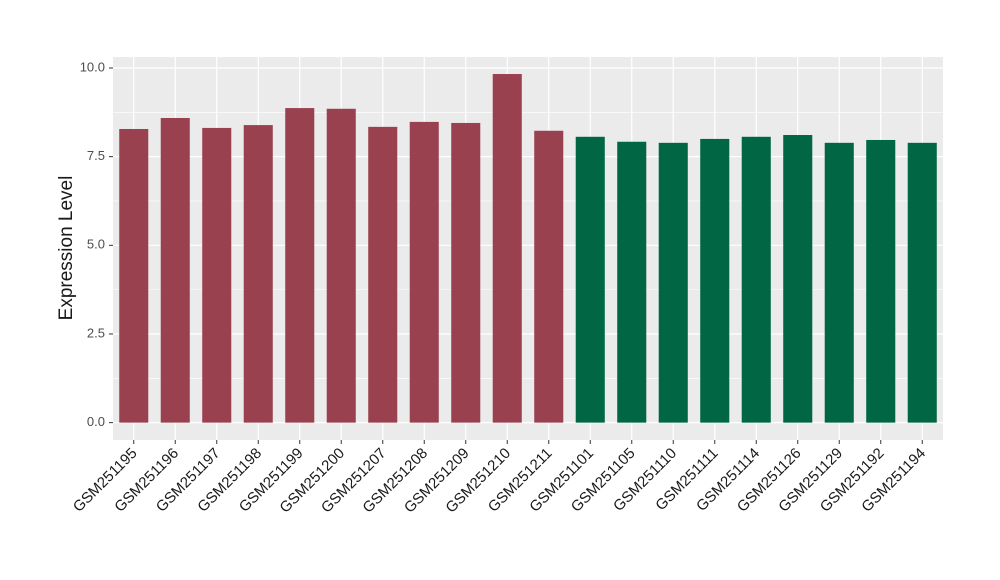 The width and height of the screenshot is (1000, 580). What do you see at coordinates (96, 155) in the screenshot?
I see `y-tick-label: 7.5` at bounding box center [96, 155].